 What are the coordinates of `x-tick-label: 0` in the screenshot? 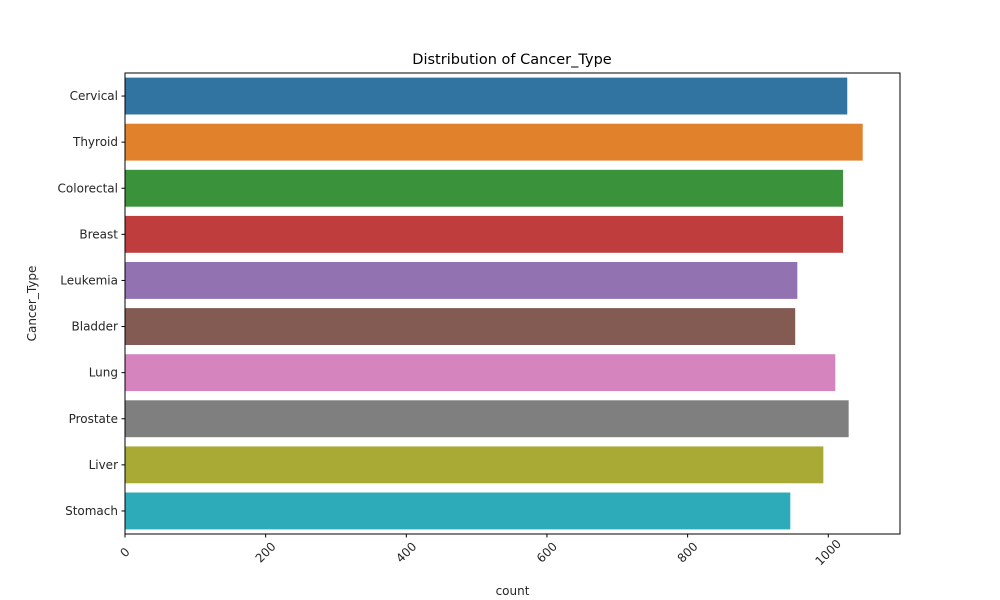 It's located at (124, 552).